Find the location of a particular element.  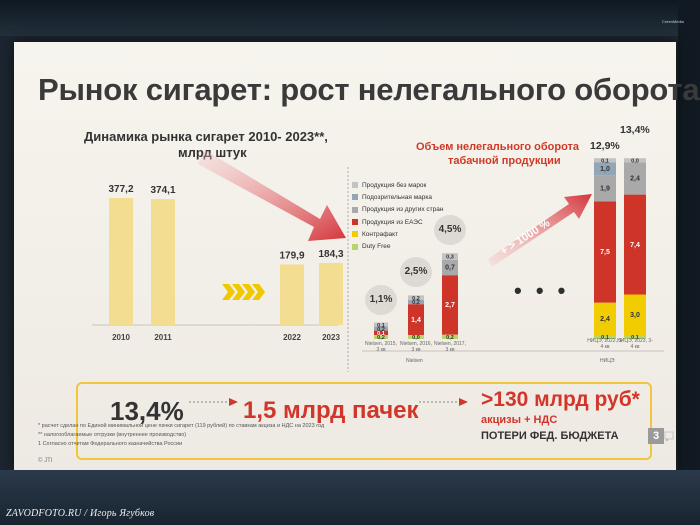

stack-segment-label: 0,7 is located at coordinates (450, 268).